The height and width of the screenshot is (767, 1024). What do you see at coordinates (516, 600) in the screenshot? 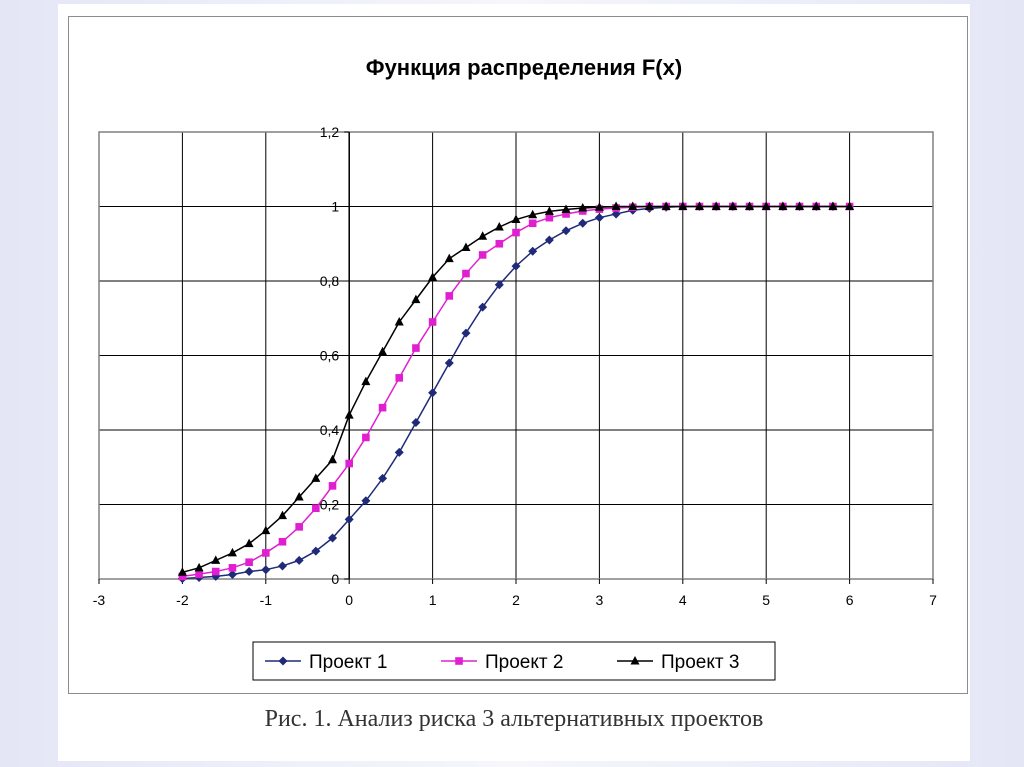
I see `x-tick-label: 2` at bounding box center [516, 600].